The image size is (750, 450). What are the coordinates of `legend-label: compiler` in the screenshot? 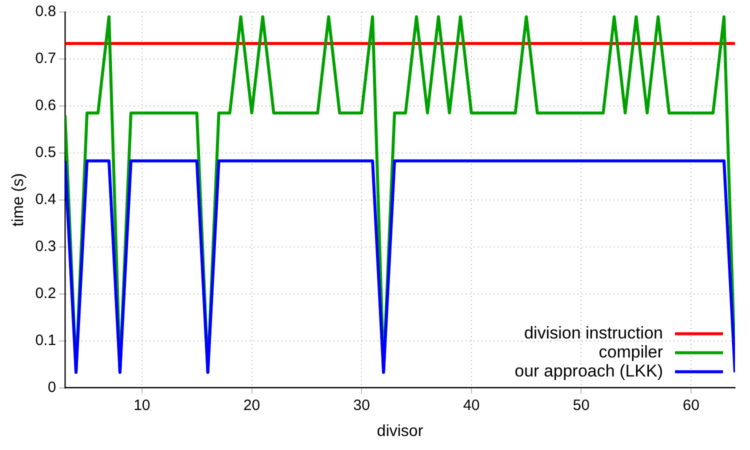 It's located at (631, 352).